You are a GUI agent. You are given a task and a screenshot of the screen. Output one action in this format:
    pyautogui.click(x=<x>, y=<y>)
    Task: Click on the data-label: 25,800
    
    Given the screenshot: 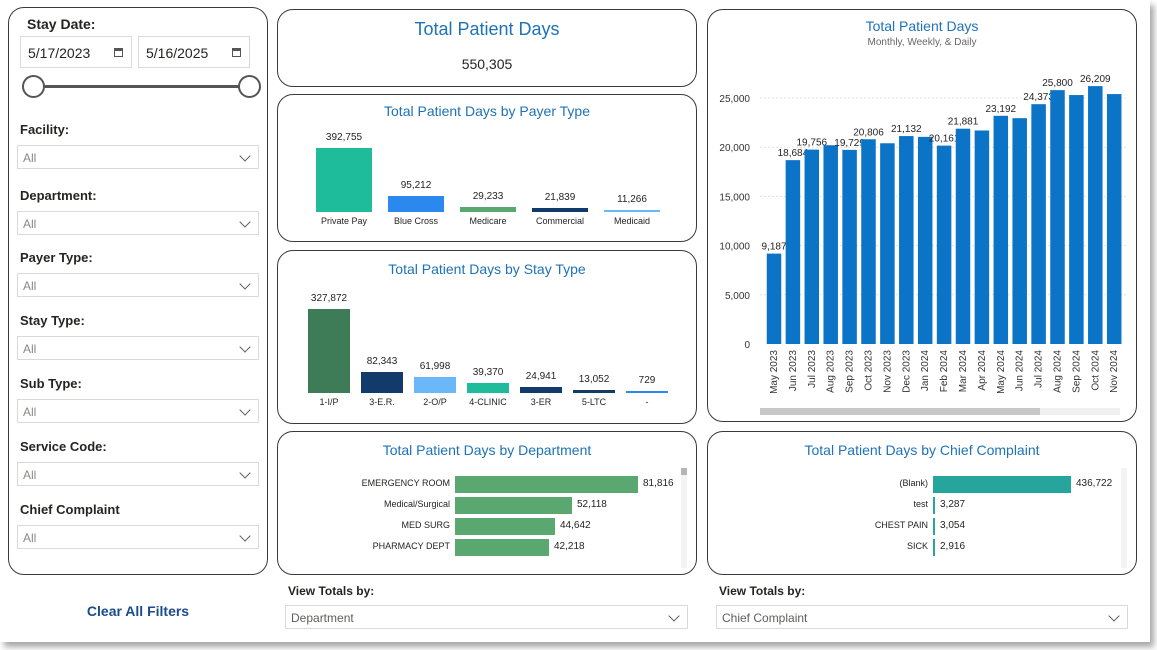 What is the action you would take?
    pyautogui.click(x=1057, y=83)
    